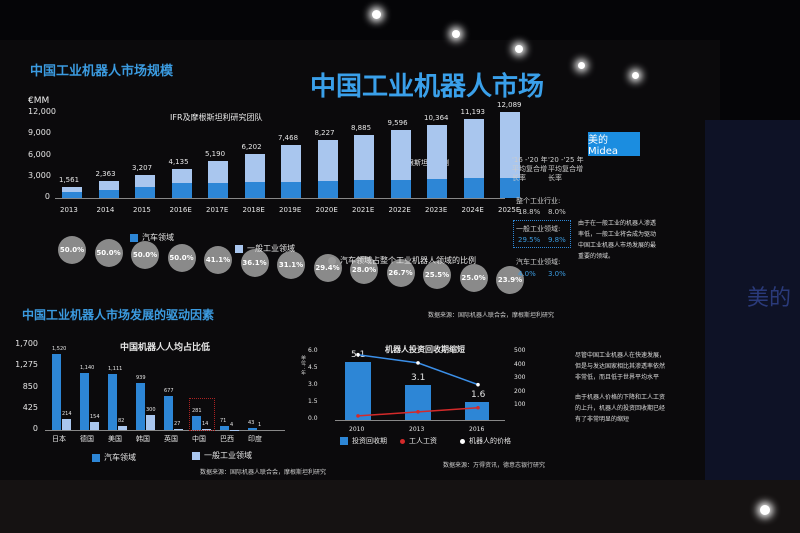 This screenshot has height=533, width=800. I want to click on legend-payback-swatch, so click(344, 441).